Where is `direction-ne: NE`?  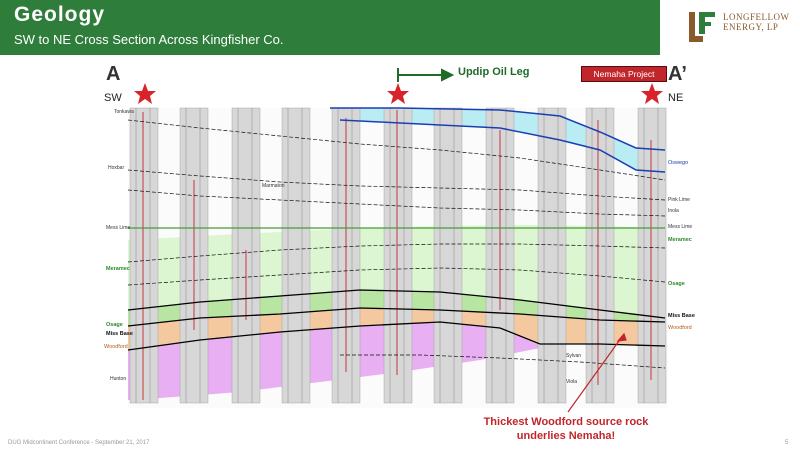 direction-ne: NE is located at coordinates (676, 98).